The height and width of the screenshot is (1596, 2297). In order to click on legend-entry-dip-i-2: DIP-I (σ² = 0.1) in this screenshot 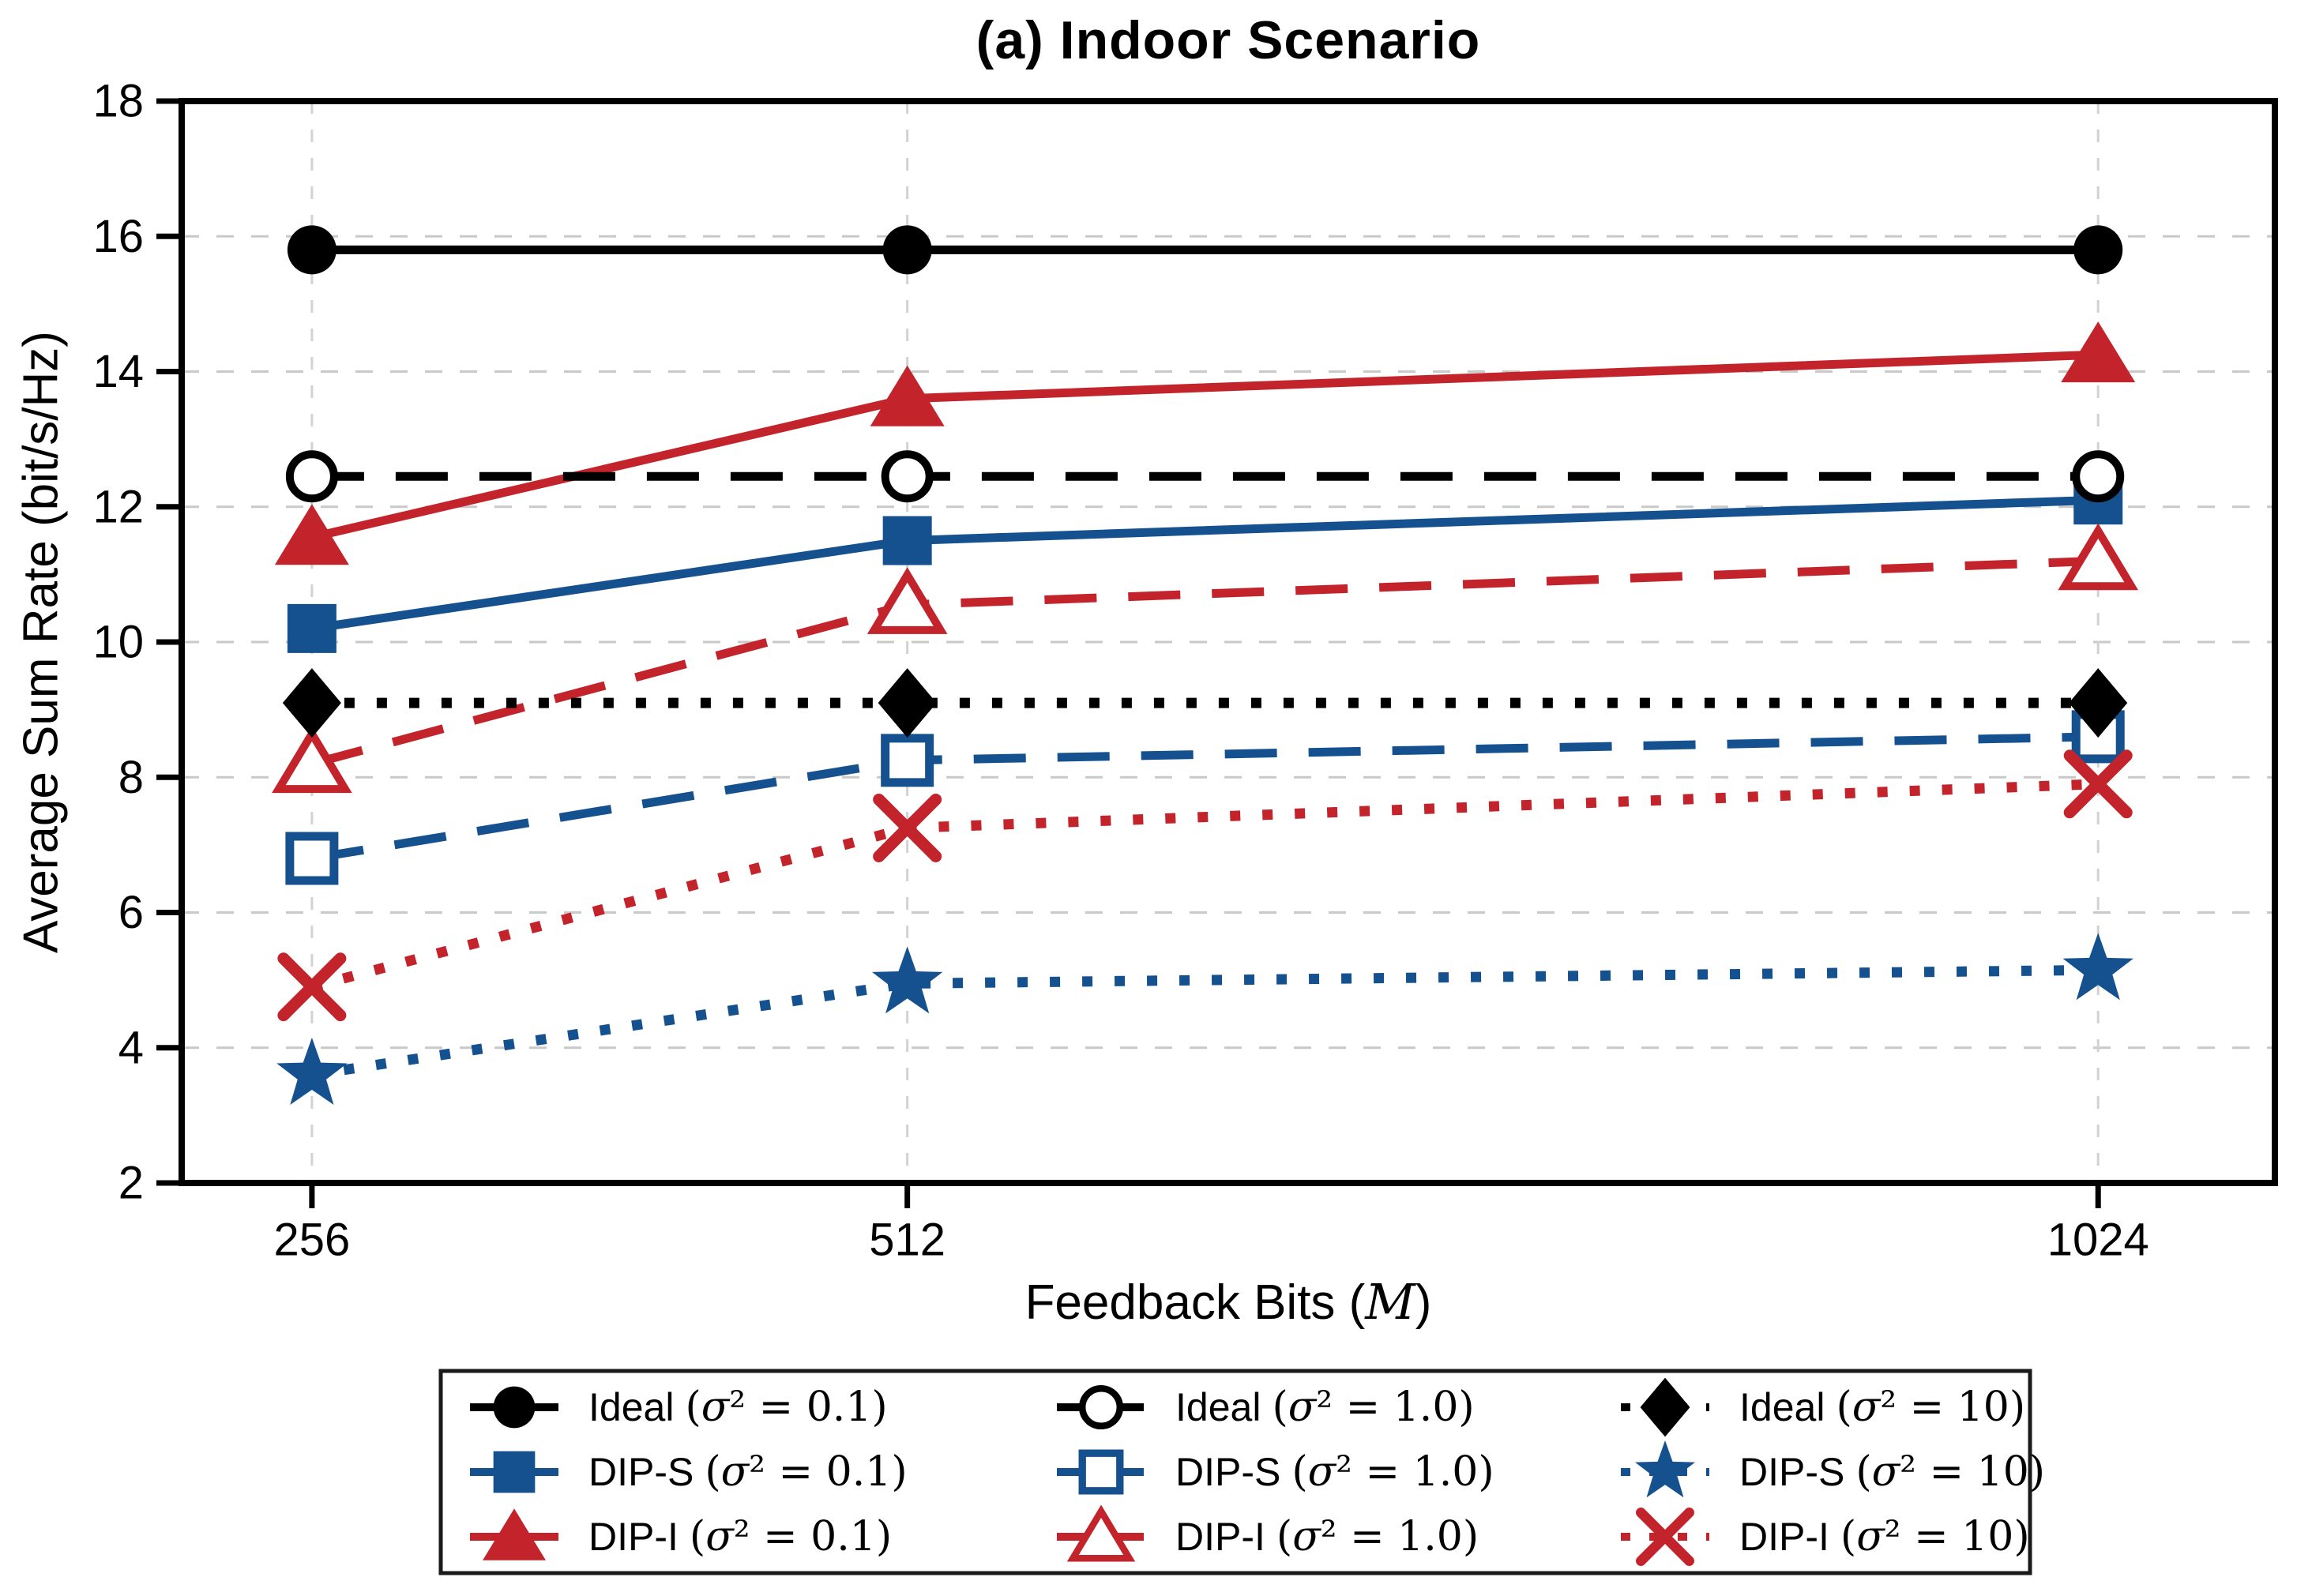, I will do `click(681, 1534)`.